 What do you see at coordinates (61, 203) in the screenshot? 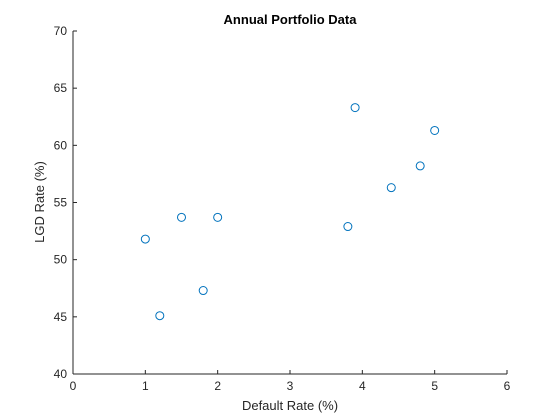
I see `y-tick-label: 55` at bounding box center [61, 203].